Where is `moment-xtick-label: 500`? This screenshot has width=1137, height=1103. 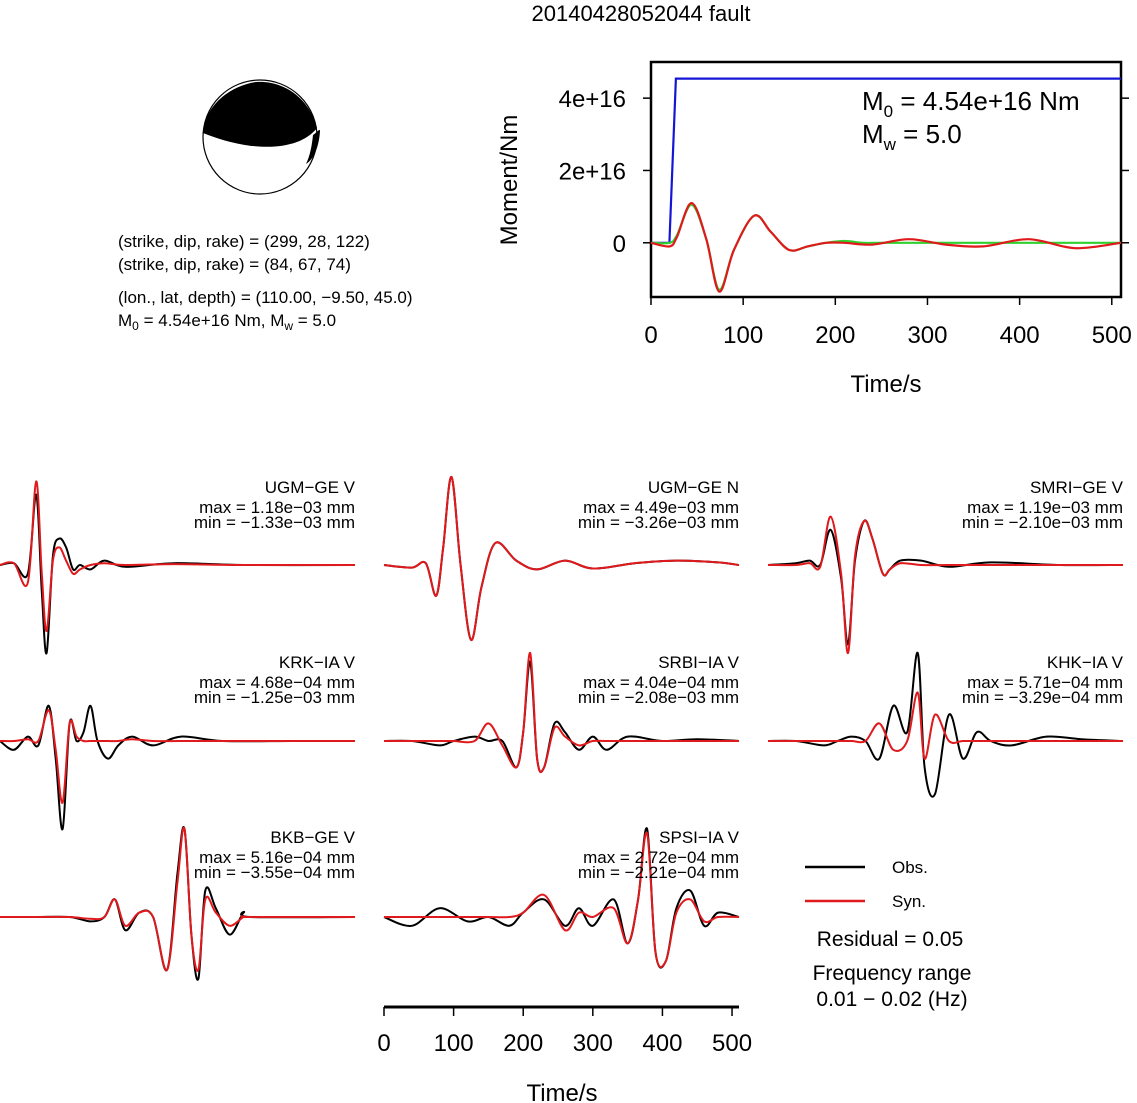
moment-xtick-label: 500 is located at coordinates (1112, 335).